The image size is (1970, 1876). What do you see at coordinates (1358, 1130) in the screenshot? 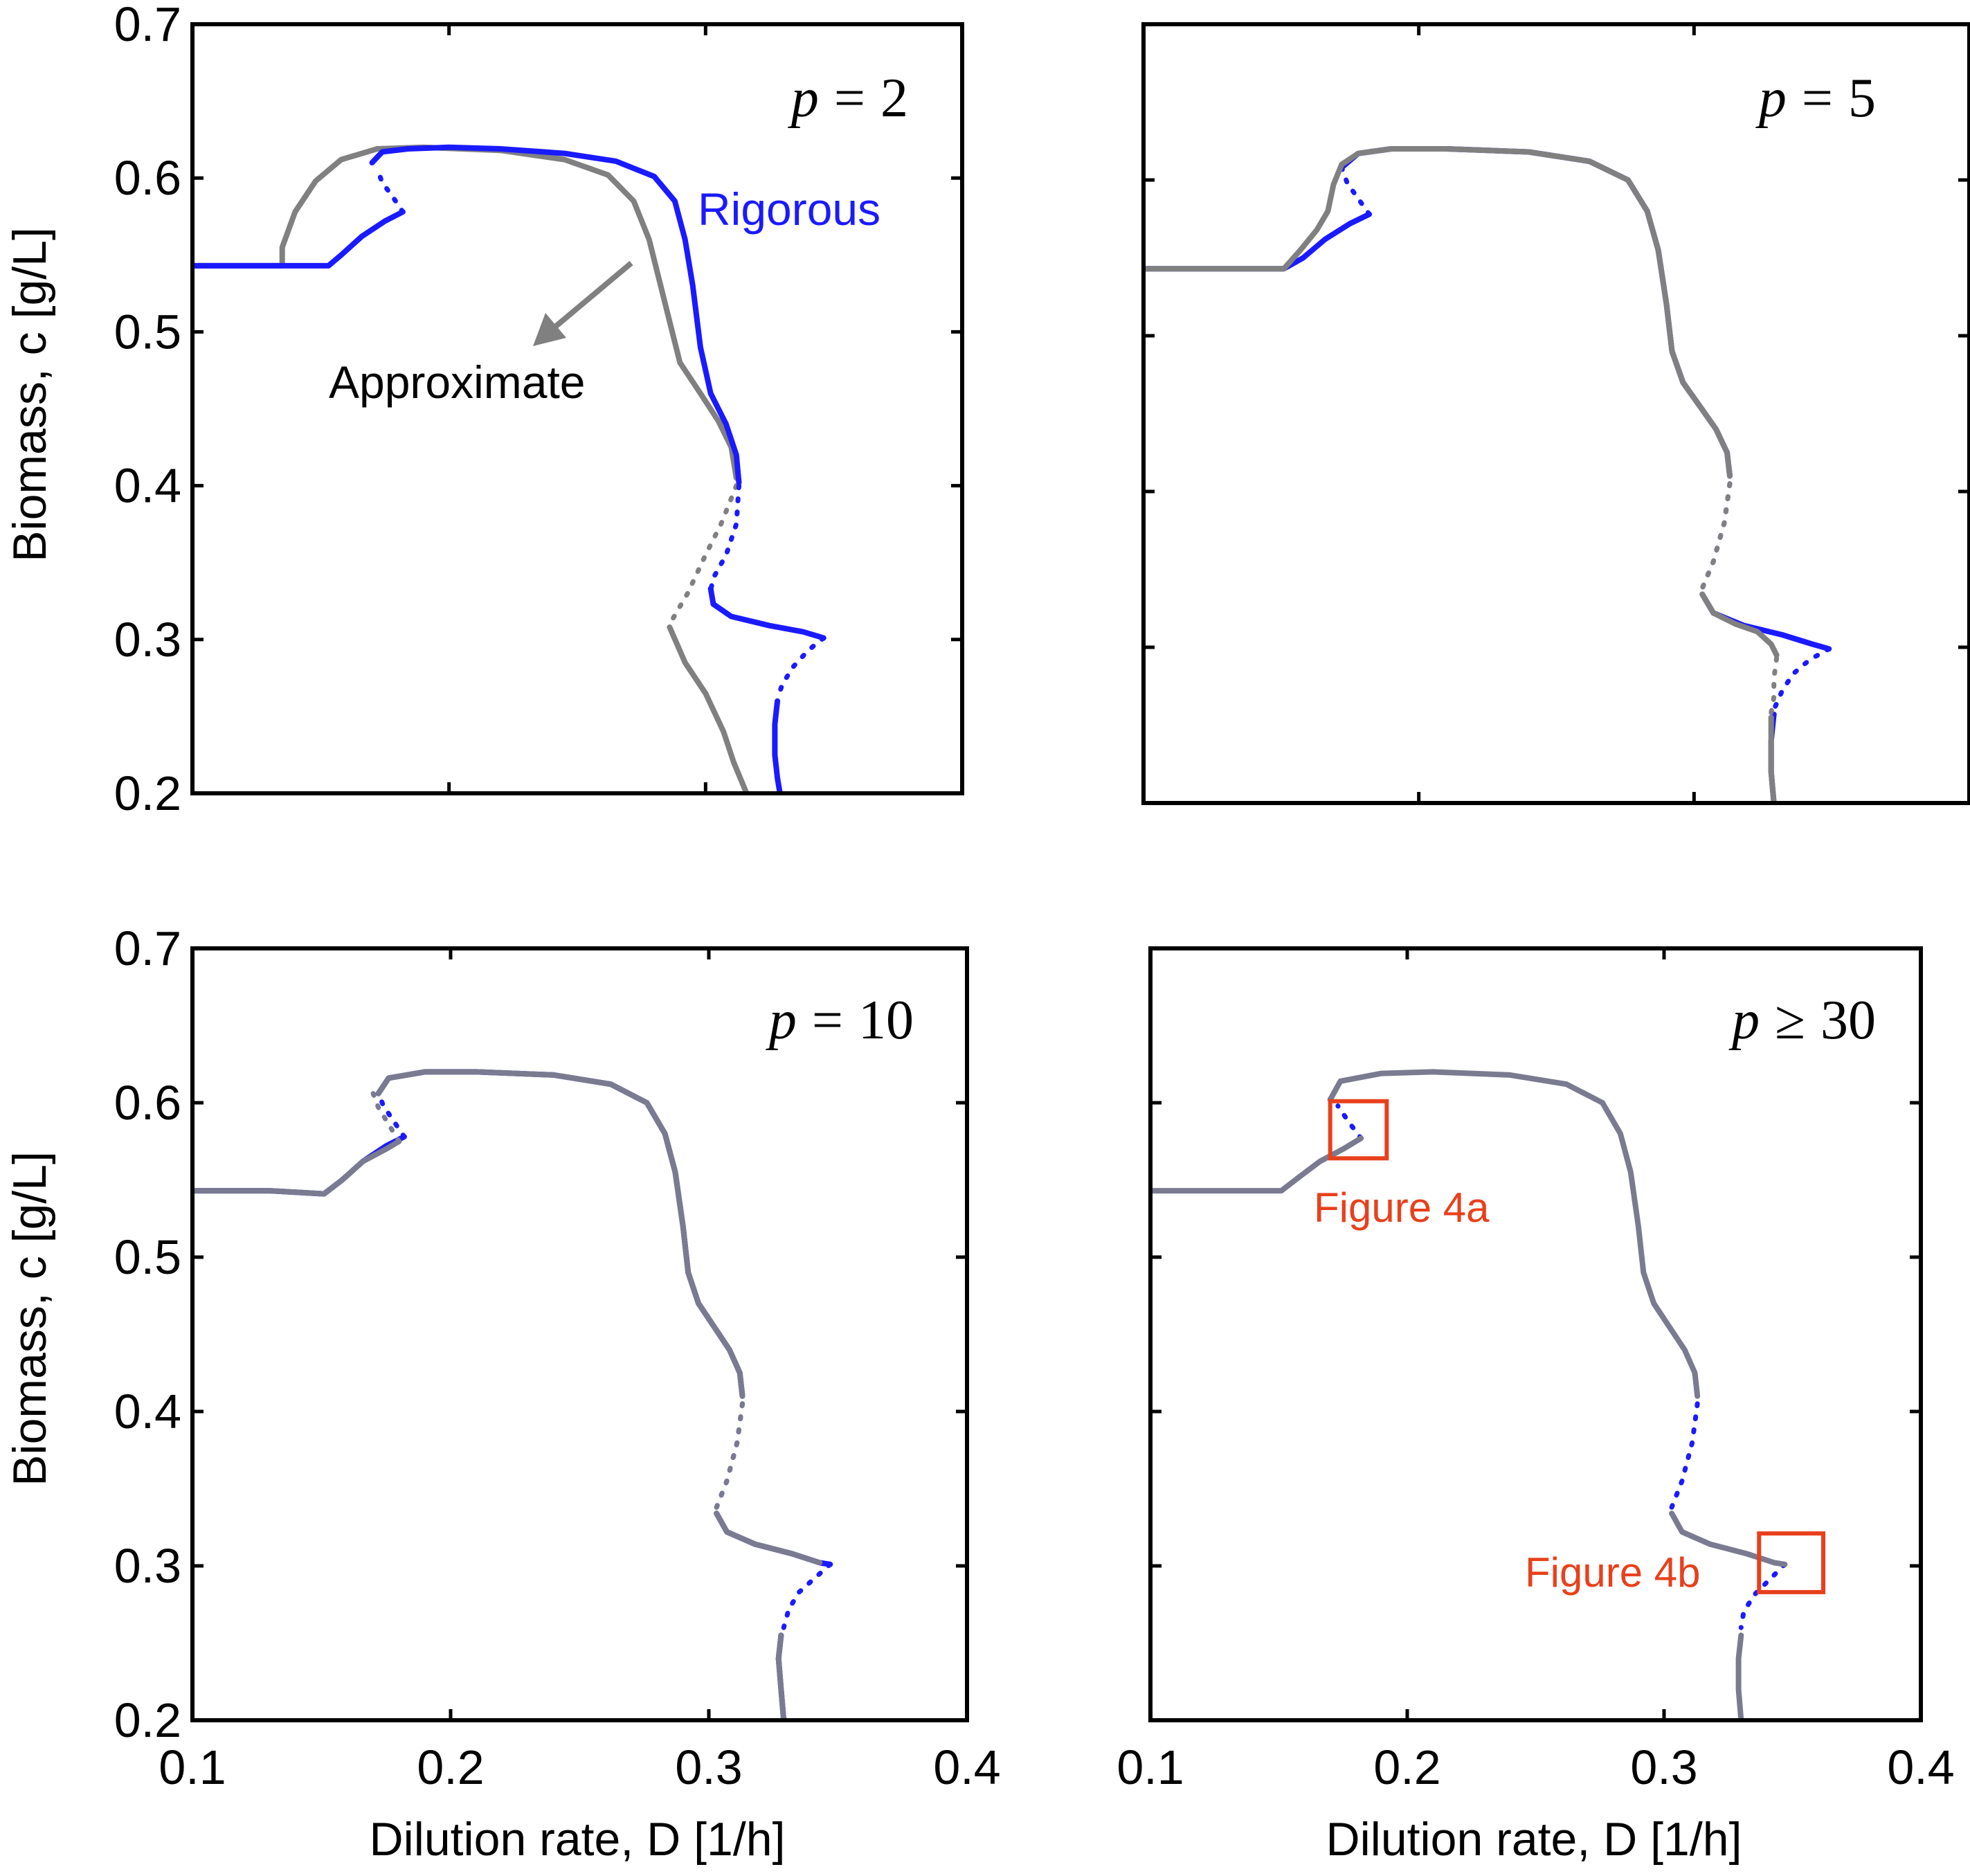
I see `annotation-box-figure-4a` at bounding box center [1358, 1130].